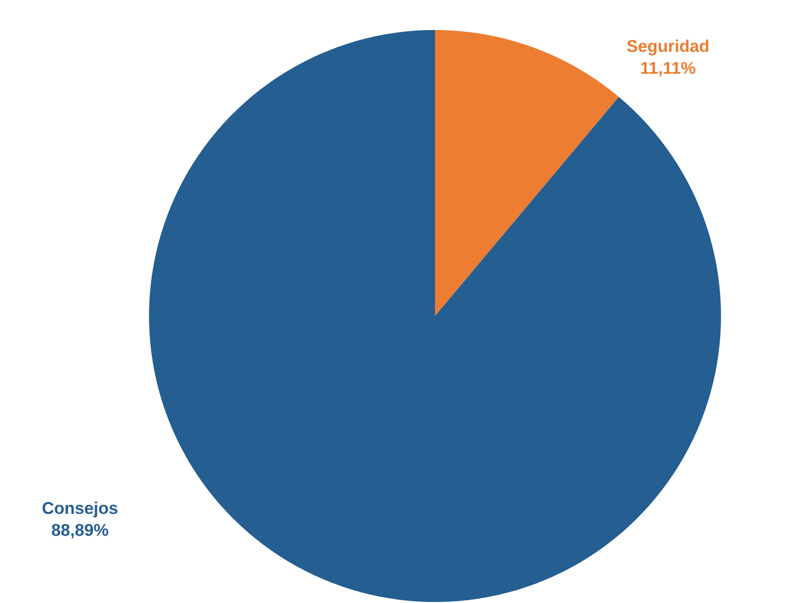 Image resolution: width=812 pixels, height=603 pixels. I want to click on data-label: 88,89%, so click(80, 531).